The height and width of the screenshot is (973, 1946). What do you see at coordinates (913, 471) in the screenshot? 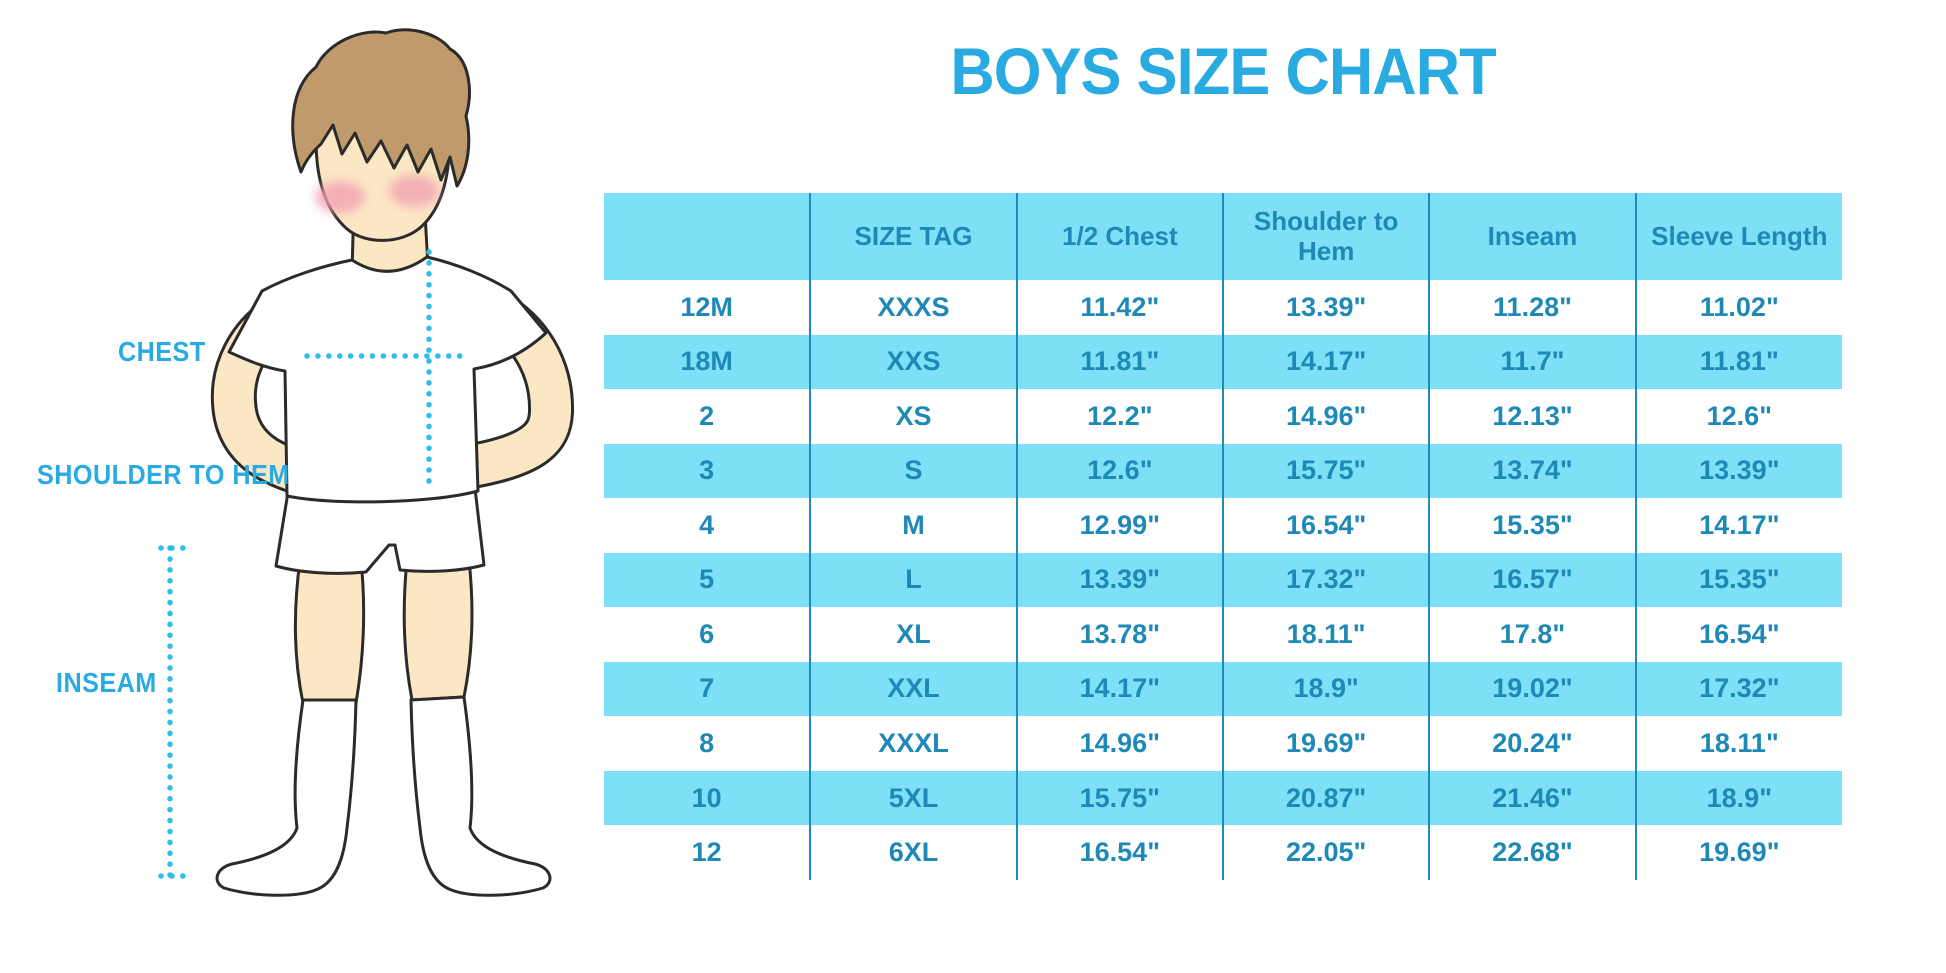
I see `table-cell: S` at bounding box center [913, 471].